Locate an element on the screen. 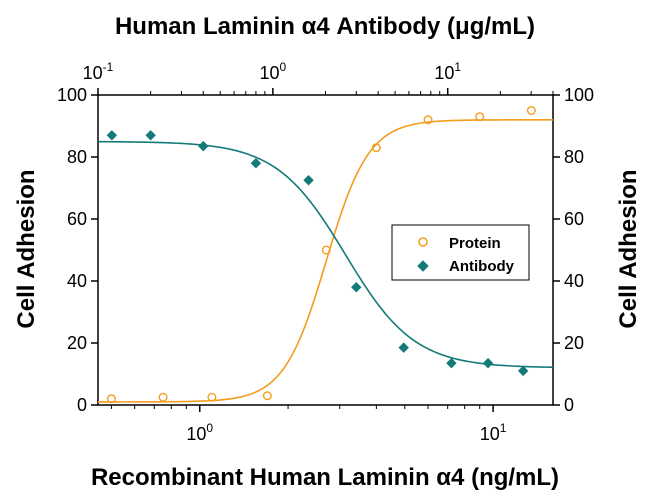 Image resolution: width=650 pixels, height=498 pixels. legend: Protein Antibody is located at coordinates (460, 252).